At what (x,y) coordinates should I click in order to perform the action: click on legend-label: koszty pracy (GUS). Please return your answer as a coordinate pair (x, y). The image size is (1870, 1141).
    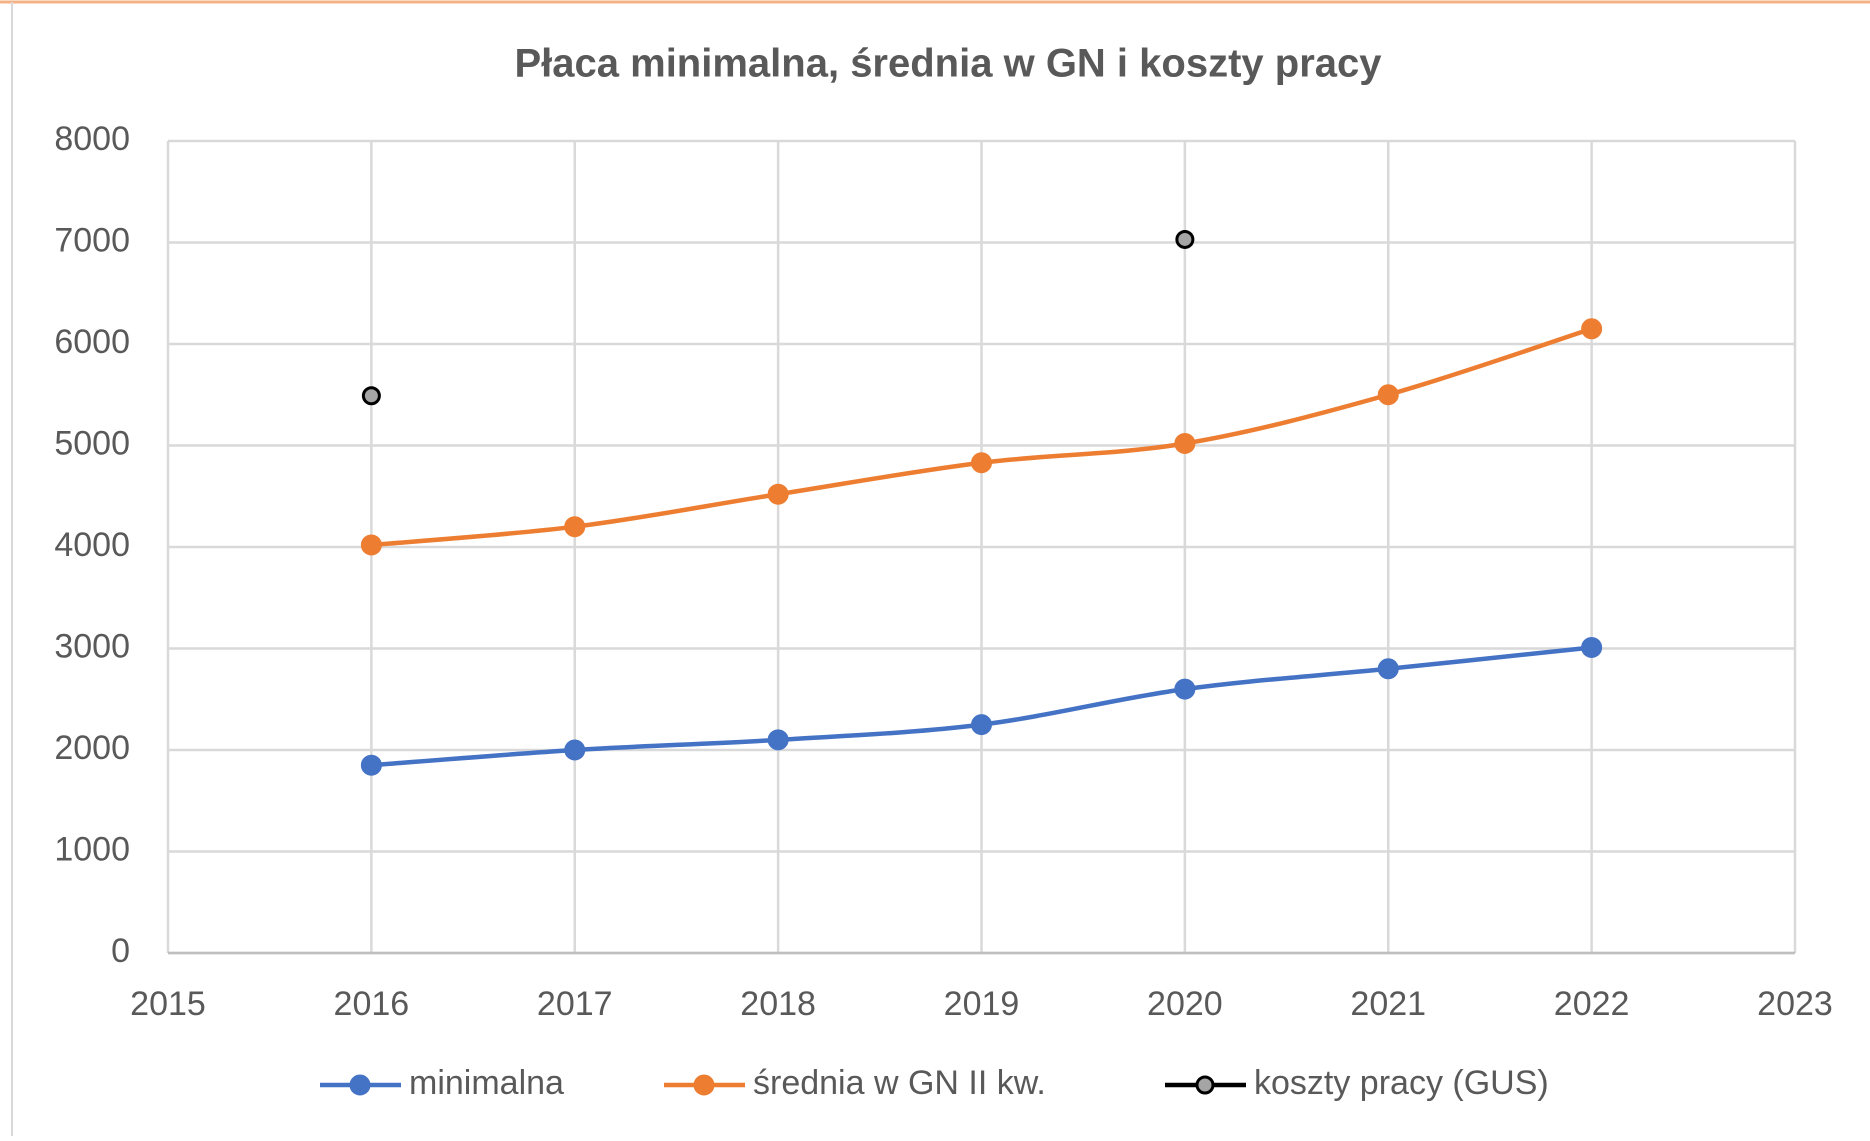
    Looking at the image, I should click on (1401, 1083).